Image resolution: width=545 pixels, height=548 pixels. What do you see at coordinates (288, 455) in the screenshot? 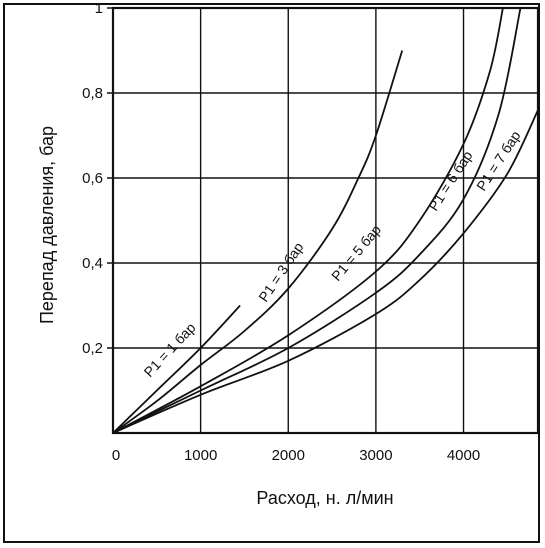
I see `x-tick-label-2: 2000` at bounding box center [288, 455].